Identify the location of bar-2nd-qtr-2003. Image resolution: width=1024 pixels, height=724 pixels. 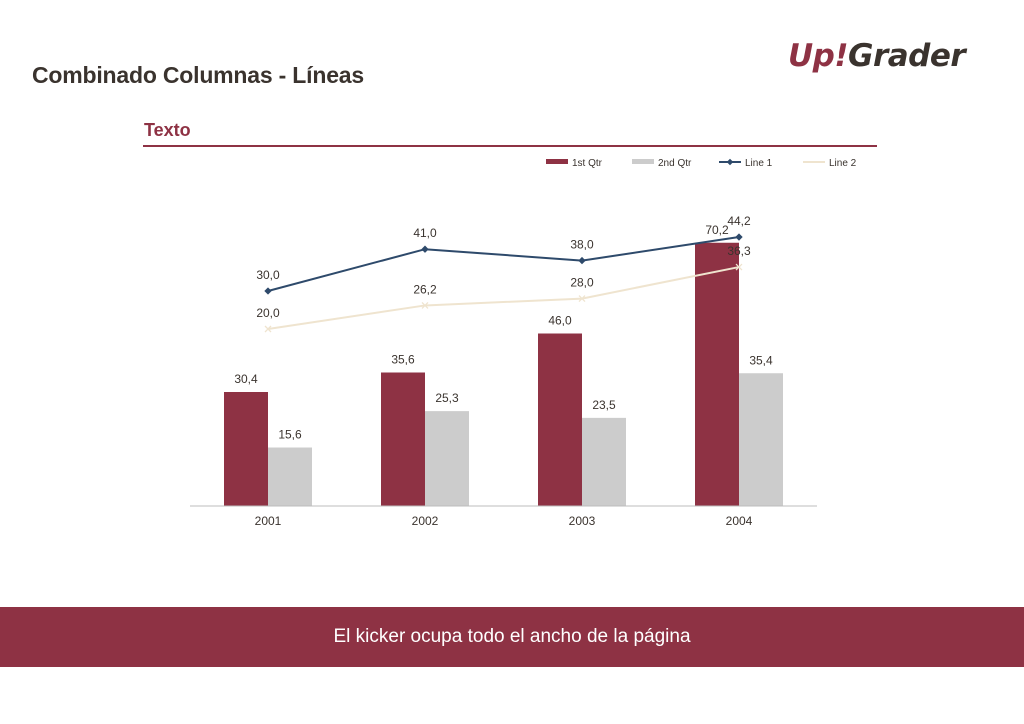
(604, 461).